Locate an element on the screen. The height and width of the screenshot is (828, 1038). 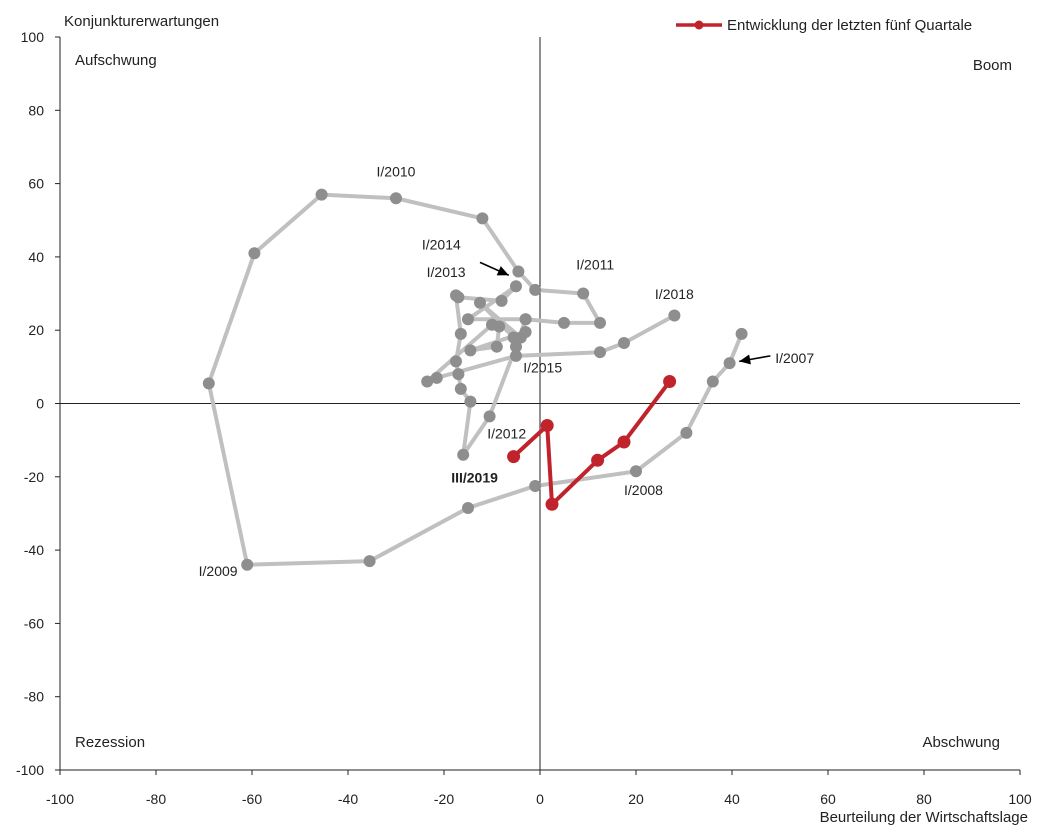
x-tick-label: 60 is located at coordinates (828, 799).